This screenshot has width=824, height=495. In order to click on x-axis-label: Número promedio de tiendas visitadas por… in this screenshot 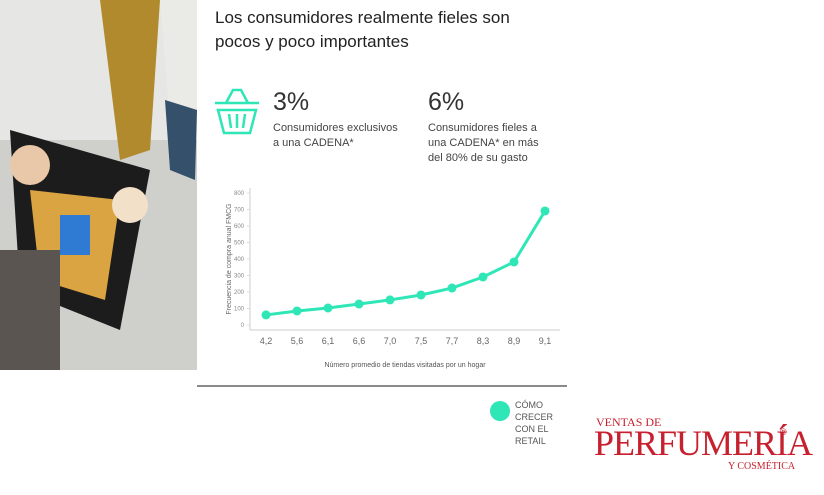, I will do `click(405, 365)`.